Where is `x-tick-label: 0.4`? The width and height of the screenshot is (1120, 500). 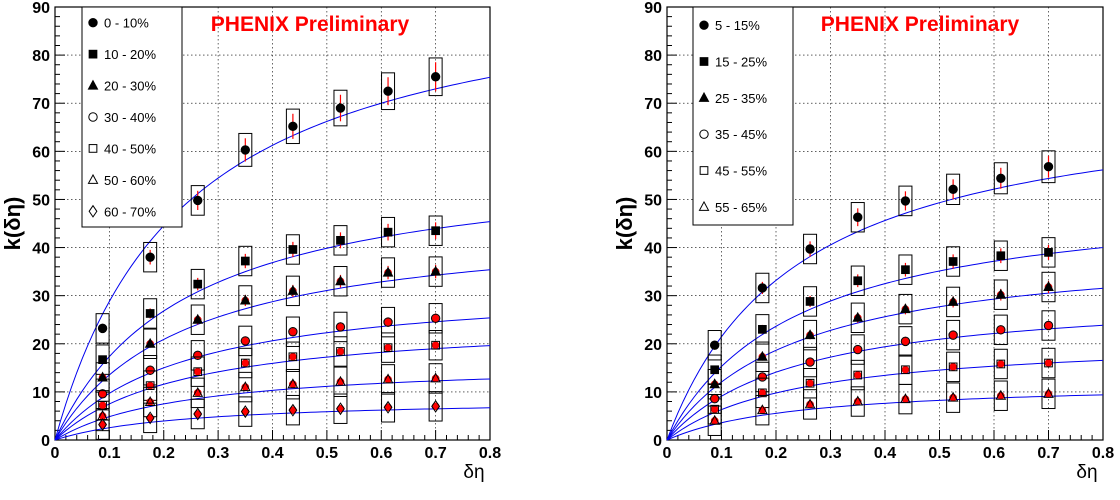 x-tick-label: 0.4 is located at coordinates (885, 453).